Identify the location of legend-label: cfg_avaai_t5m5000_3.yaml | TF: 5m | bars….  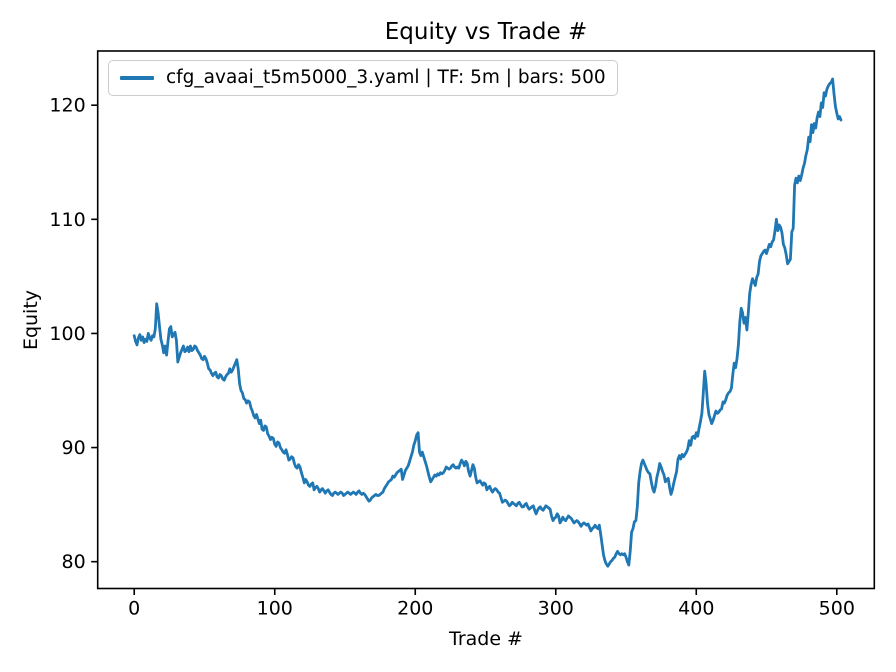
(386, 77).